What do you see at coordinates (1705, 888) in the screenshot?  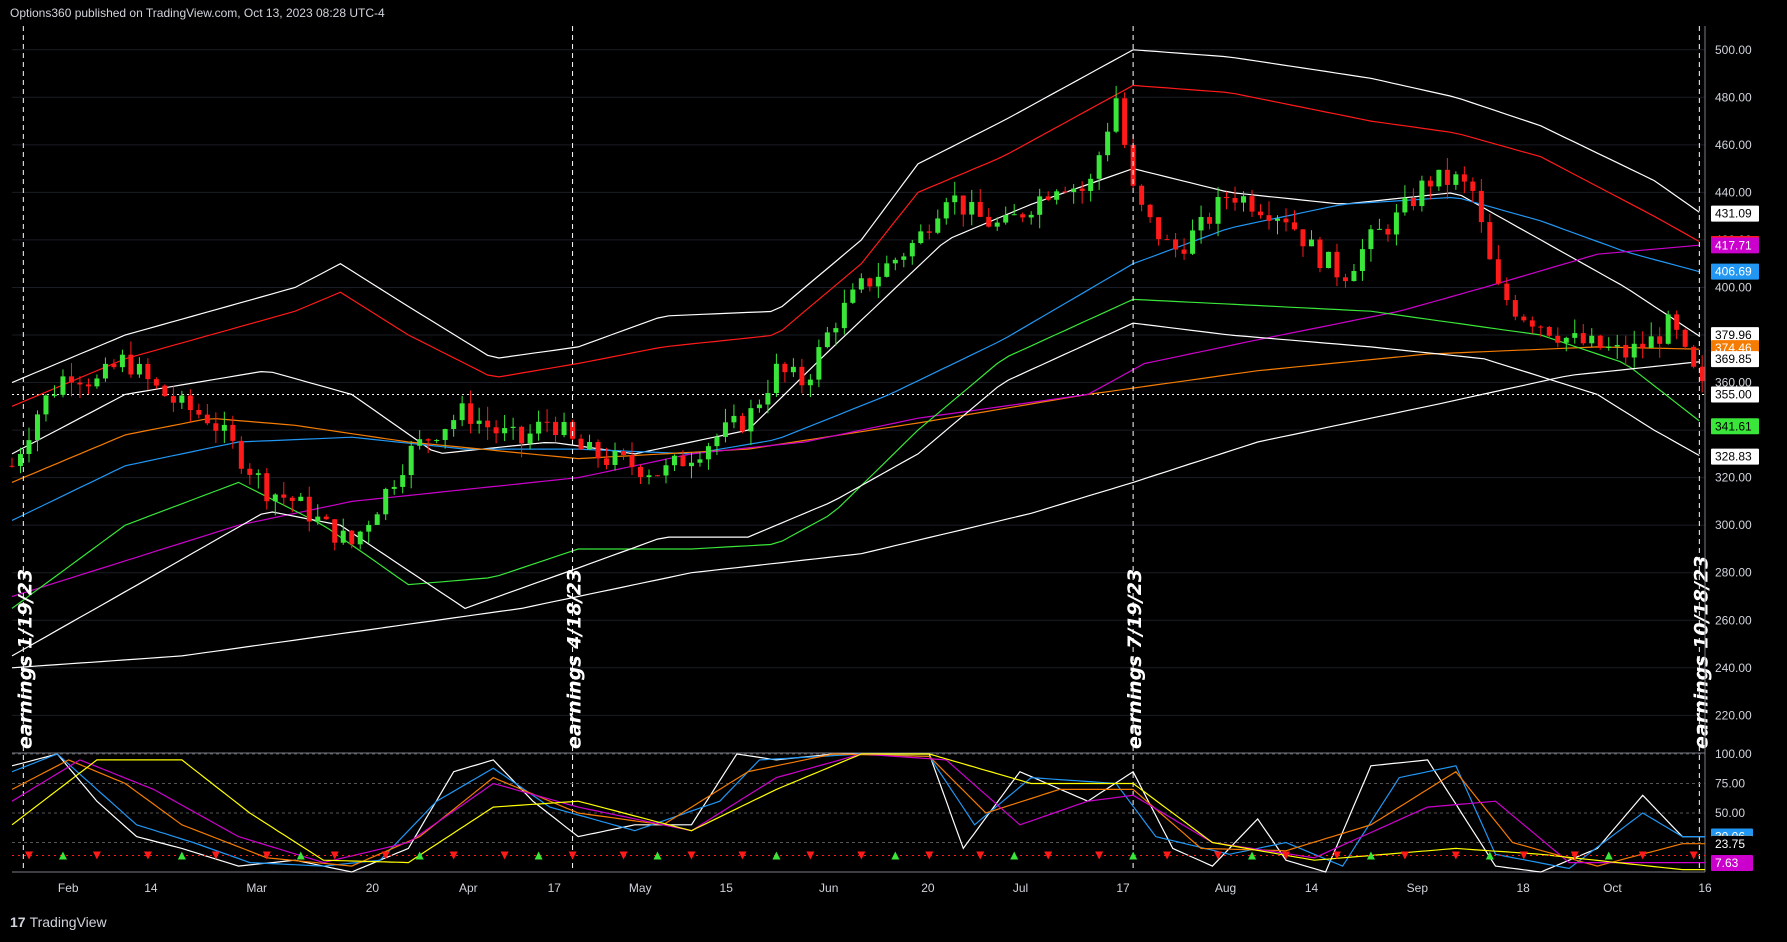 I see `time-tick-label: 16` at bounding box center [1705, 888].